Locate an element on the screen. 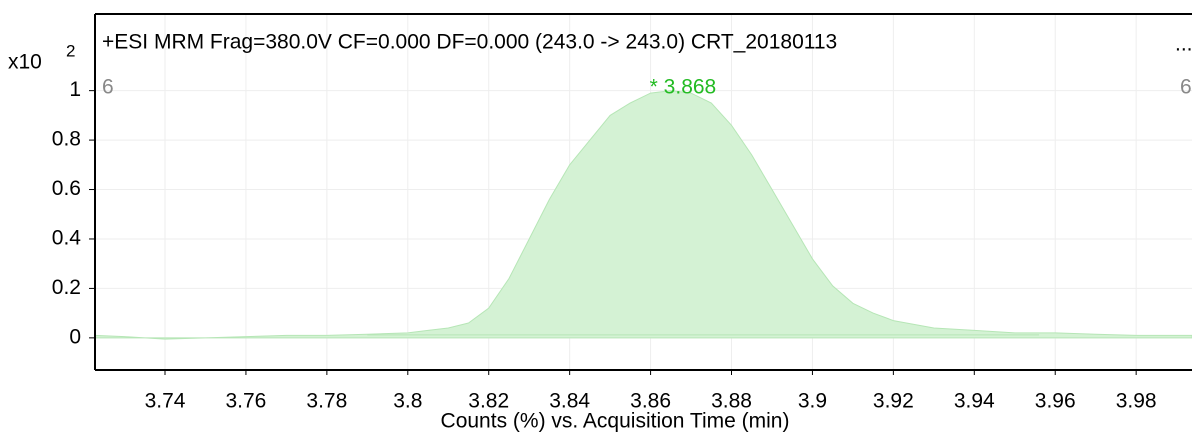  x-tick-label: 3.88 is located at coordinates (731, 401).